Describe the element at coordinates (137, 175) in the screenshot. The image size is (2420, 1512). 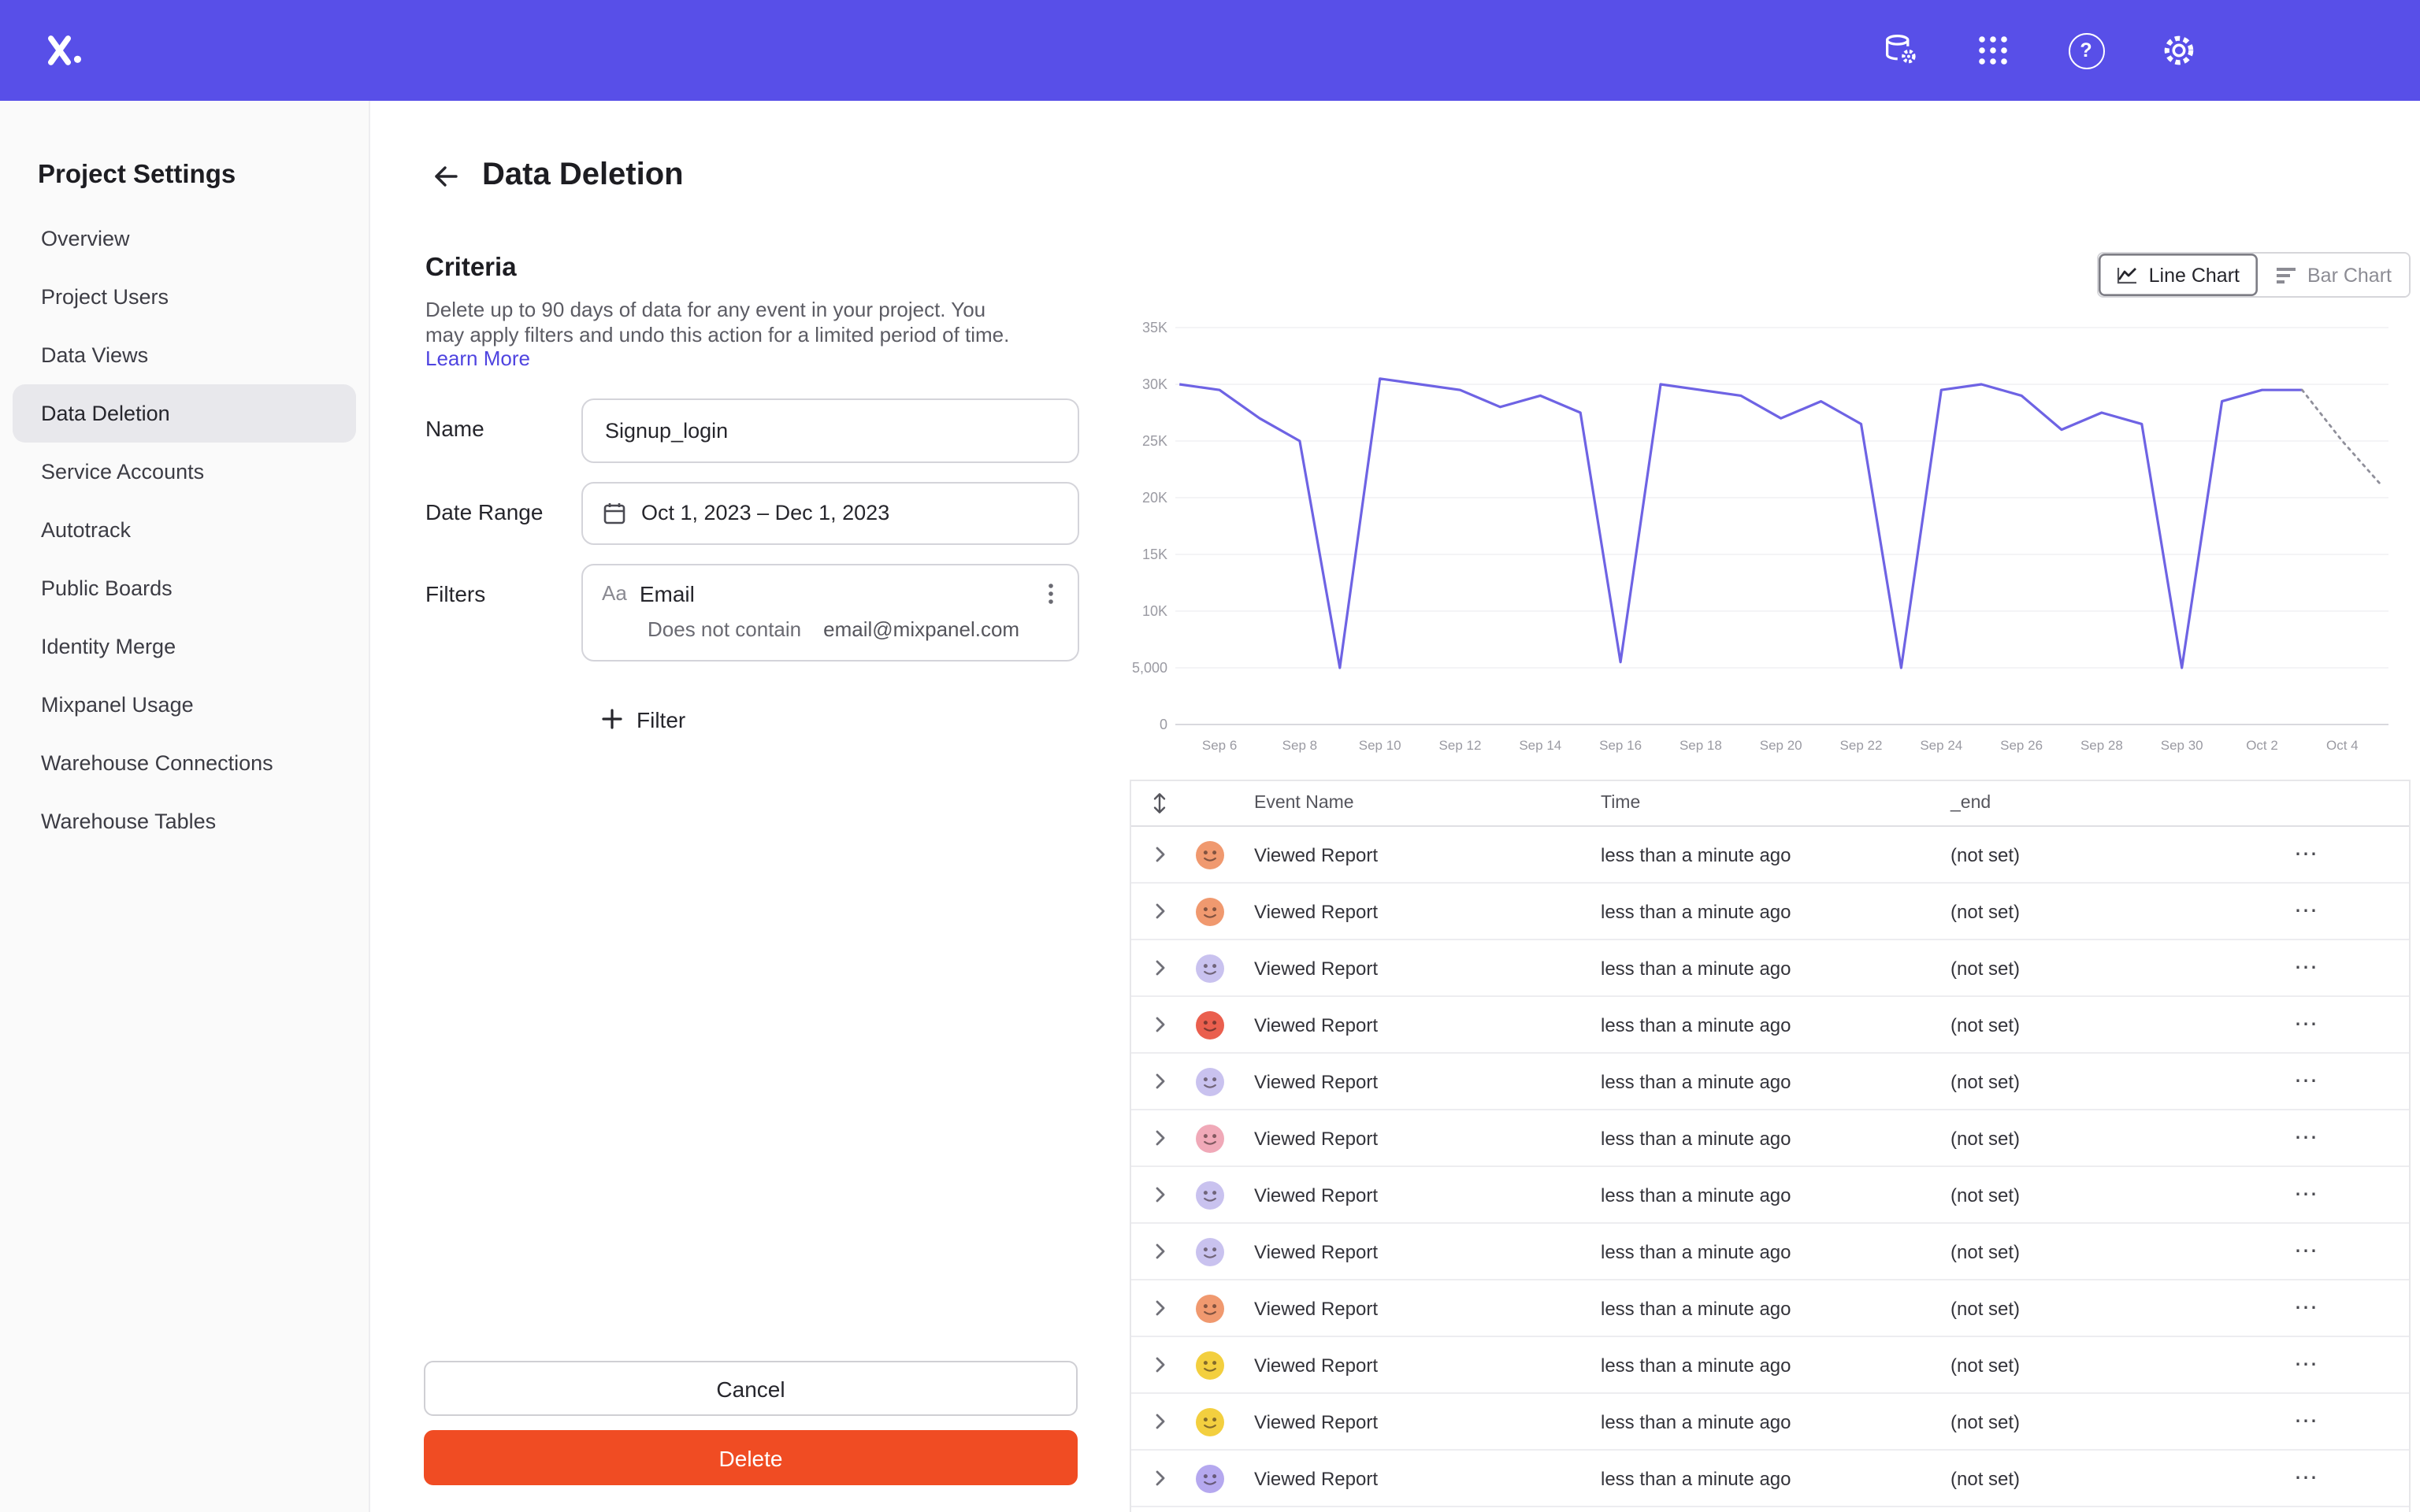
I see `sidebar-title: Project Settings` at that location.